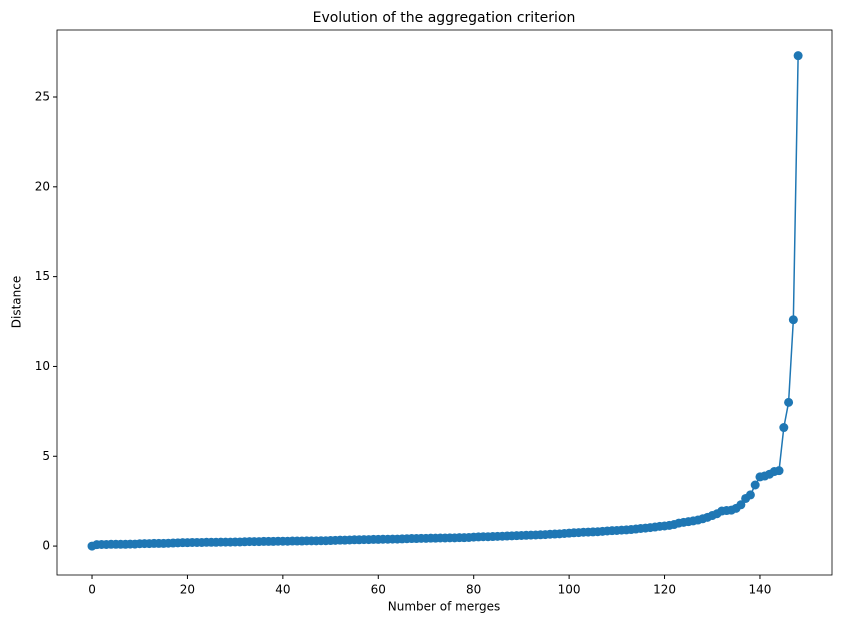 The width and height of the screenshot is (841, 624). What do you see at coordinates (378, 590) in the screenshot?
I see `x-tick-label: 60` at bounding box center [378, 590].